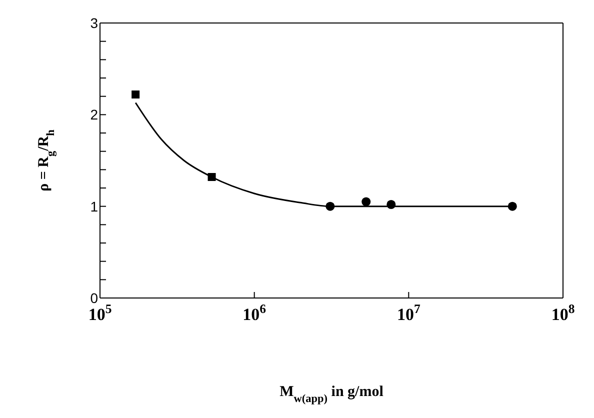 The image size is (594, 418). Describe the element at coordinates (563, 313) in the screenshot. I see `x-tick-label: 10$^{8}$` at that location.